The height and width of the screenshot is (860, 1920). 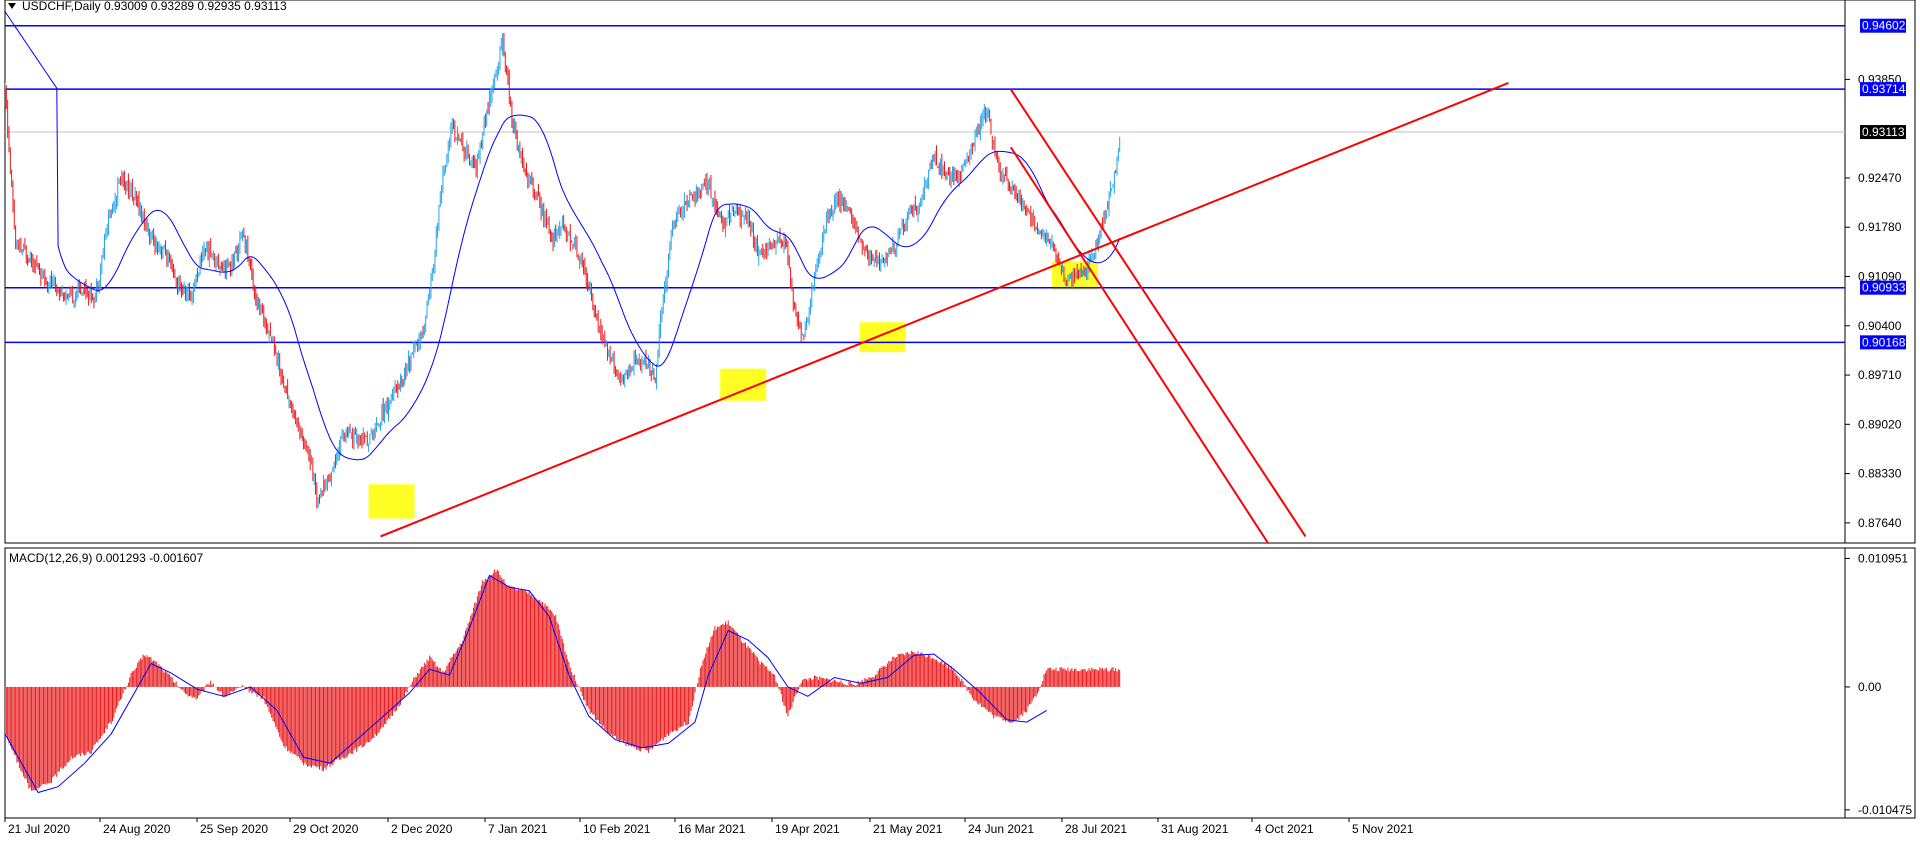 What do you see at coordinates (1870, 687) in the screenshot?
I see `macd-tick-label: 0.00` at bounding box center [1870, 687].